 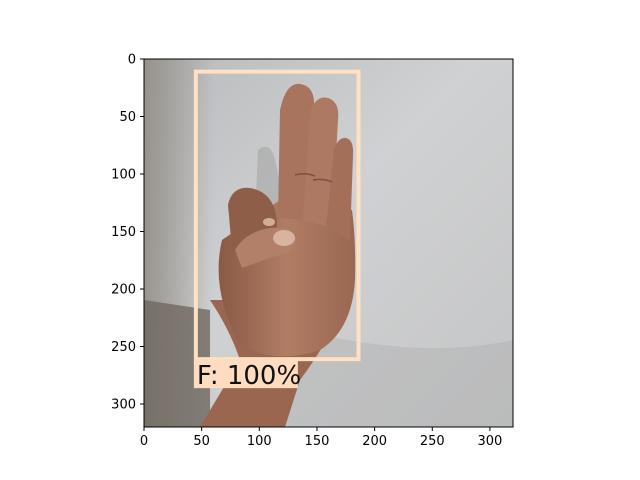 I want to click on x-tick-label: 0, so click(x=144, y=441).